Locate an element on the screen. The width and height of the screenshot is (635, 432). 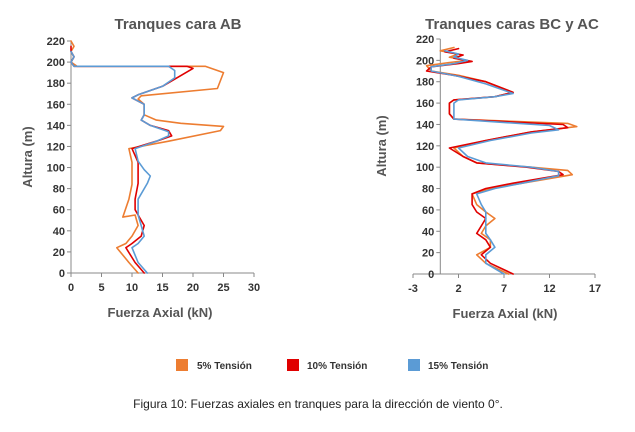
chart-left-ytick-label: 100 is located at coordinates (56, 169).